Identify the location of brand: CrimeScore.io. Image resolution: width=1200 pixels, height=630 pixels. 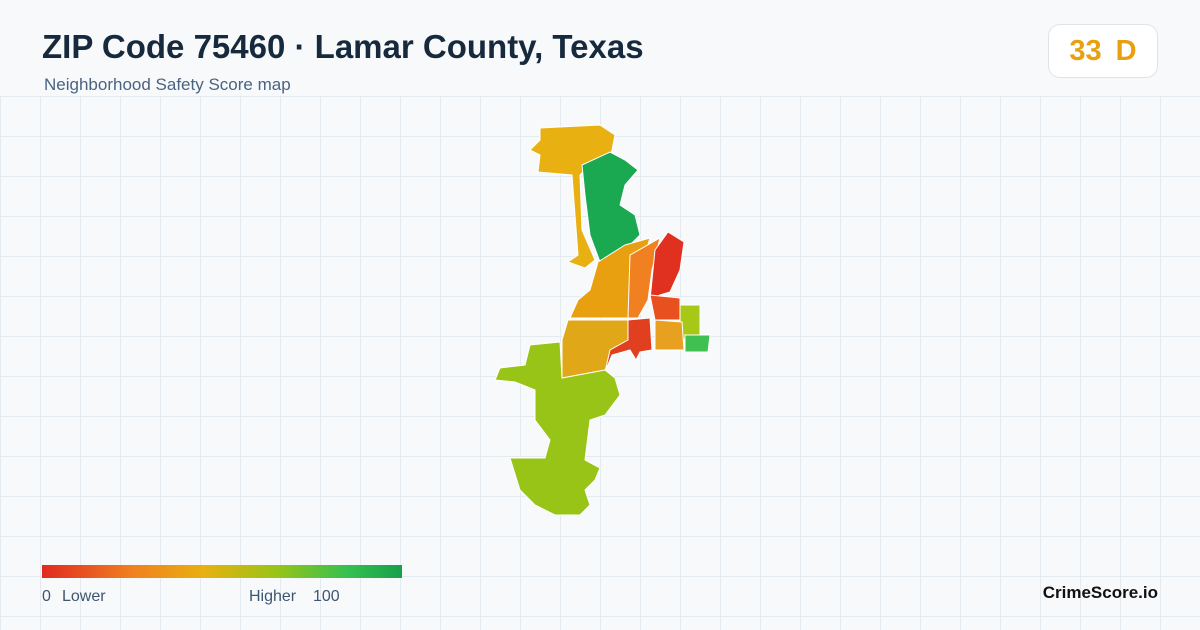
(1100, 592).